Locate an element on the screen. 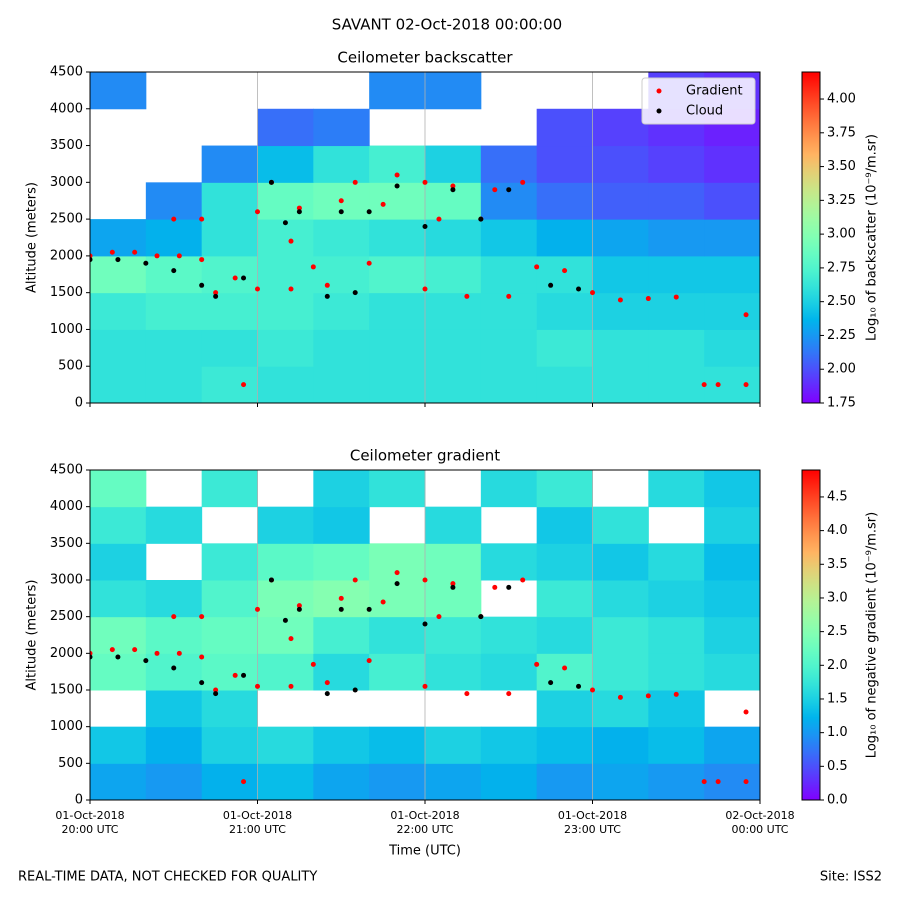 The image size is (900, 900). colorbar-tick-label: 3.00 is located at coordinates (841, 234).